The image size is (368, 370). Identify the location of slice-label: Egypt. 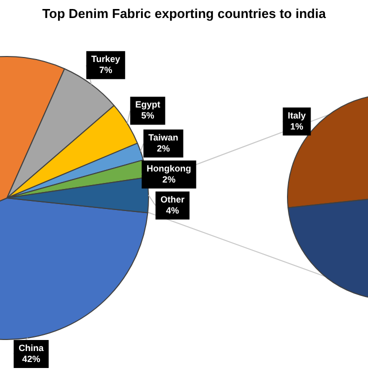
(147, 105).